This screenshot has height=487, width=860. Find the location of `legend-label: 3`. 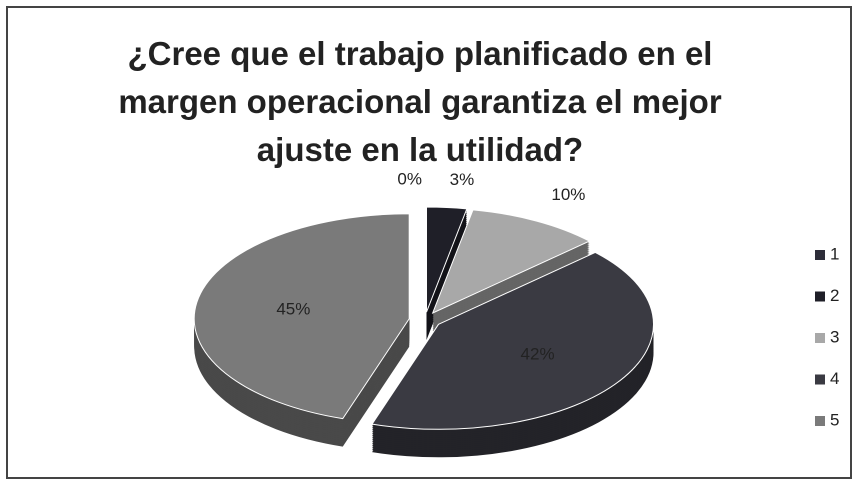

legend-label: 3 is located at coordinates (834, 336).